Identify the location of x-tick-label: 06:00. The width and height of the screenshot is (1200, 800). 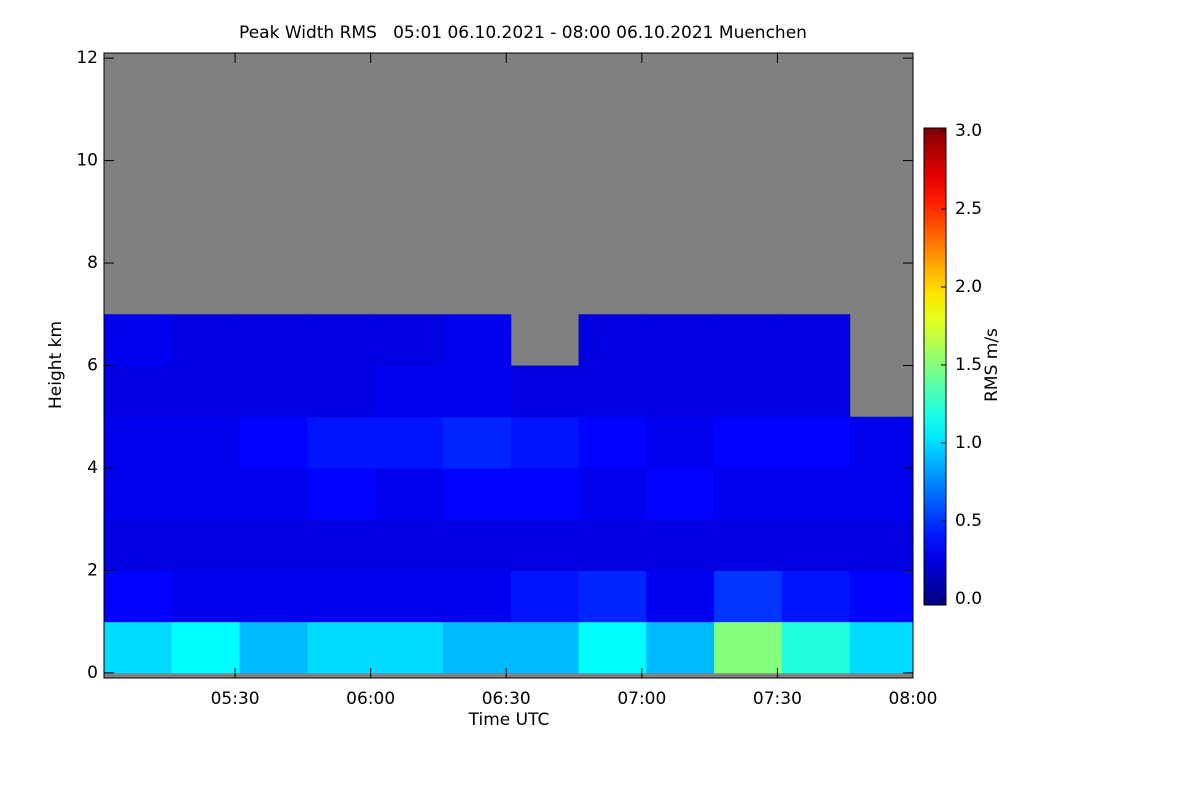
(370, 699).